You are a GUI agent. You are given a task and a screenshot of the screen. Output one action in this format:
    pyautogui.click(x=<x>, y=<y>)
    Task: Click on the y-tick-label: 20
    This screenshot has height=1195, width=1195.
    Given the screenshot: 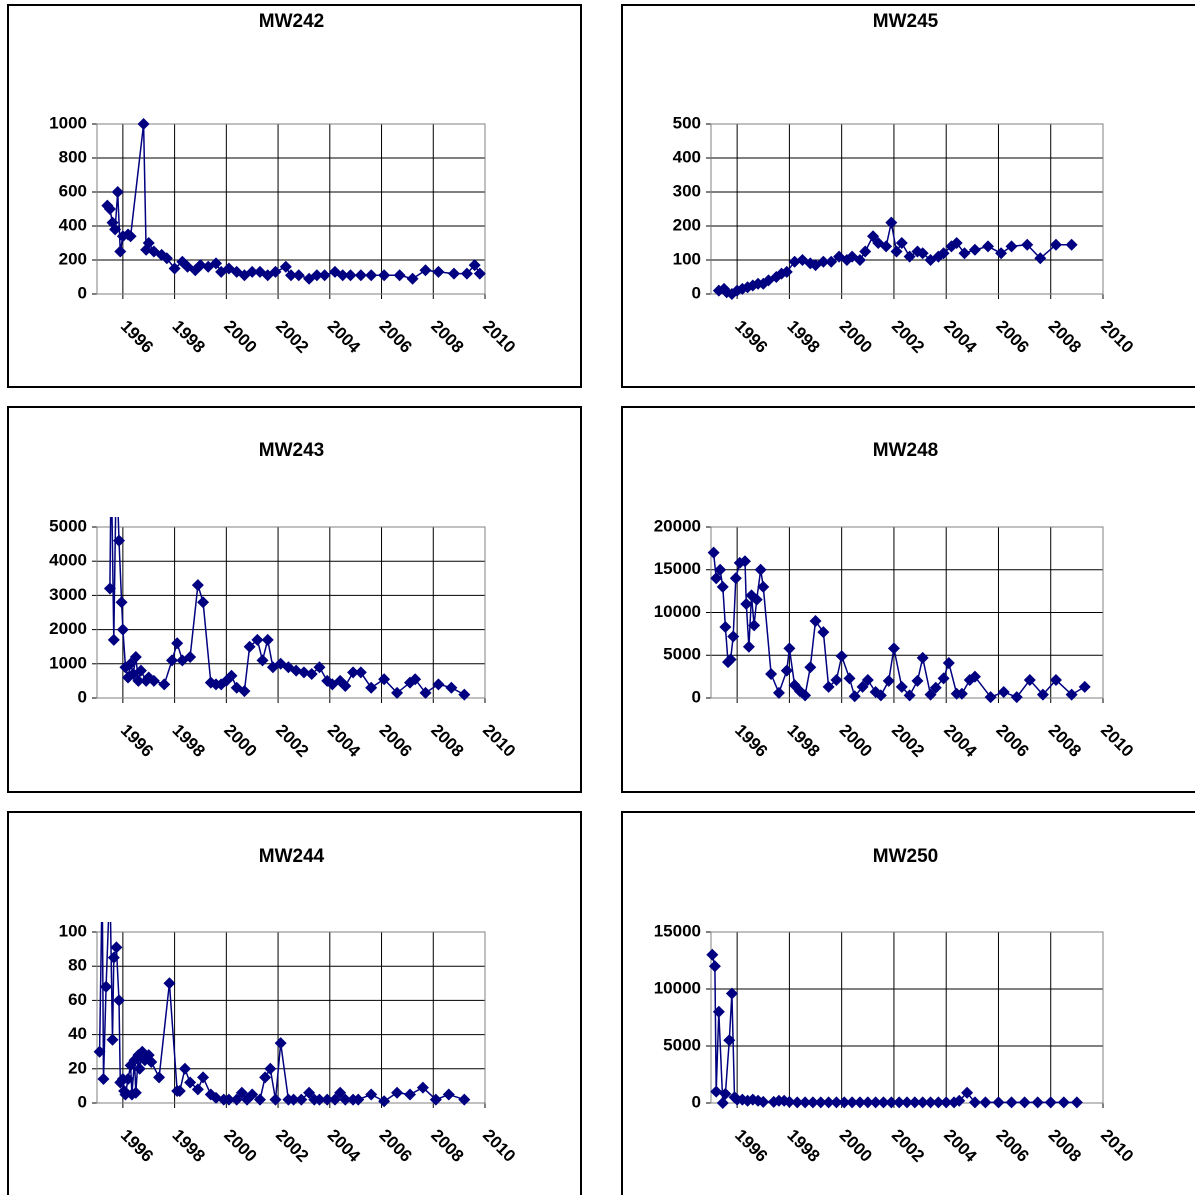 What is the action you would take?
    pyautogui.click(x=77, y=1067)
    